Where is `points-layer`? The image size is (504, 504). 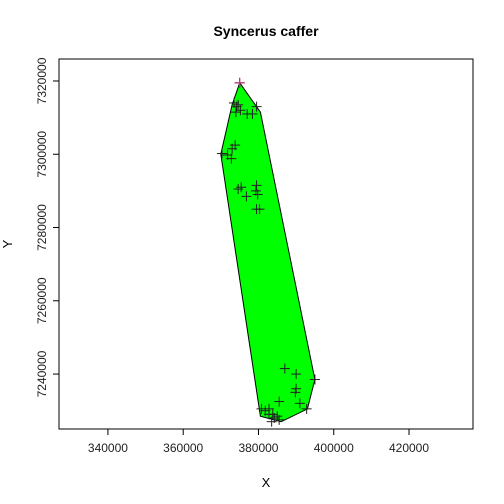 points-layer is located at coordinates (268, 252).